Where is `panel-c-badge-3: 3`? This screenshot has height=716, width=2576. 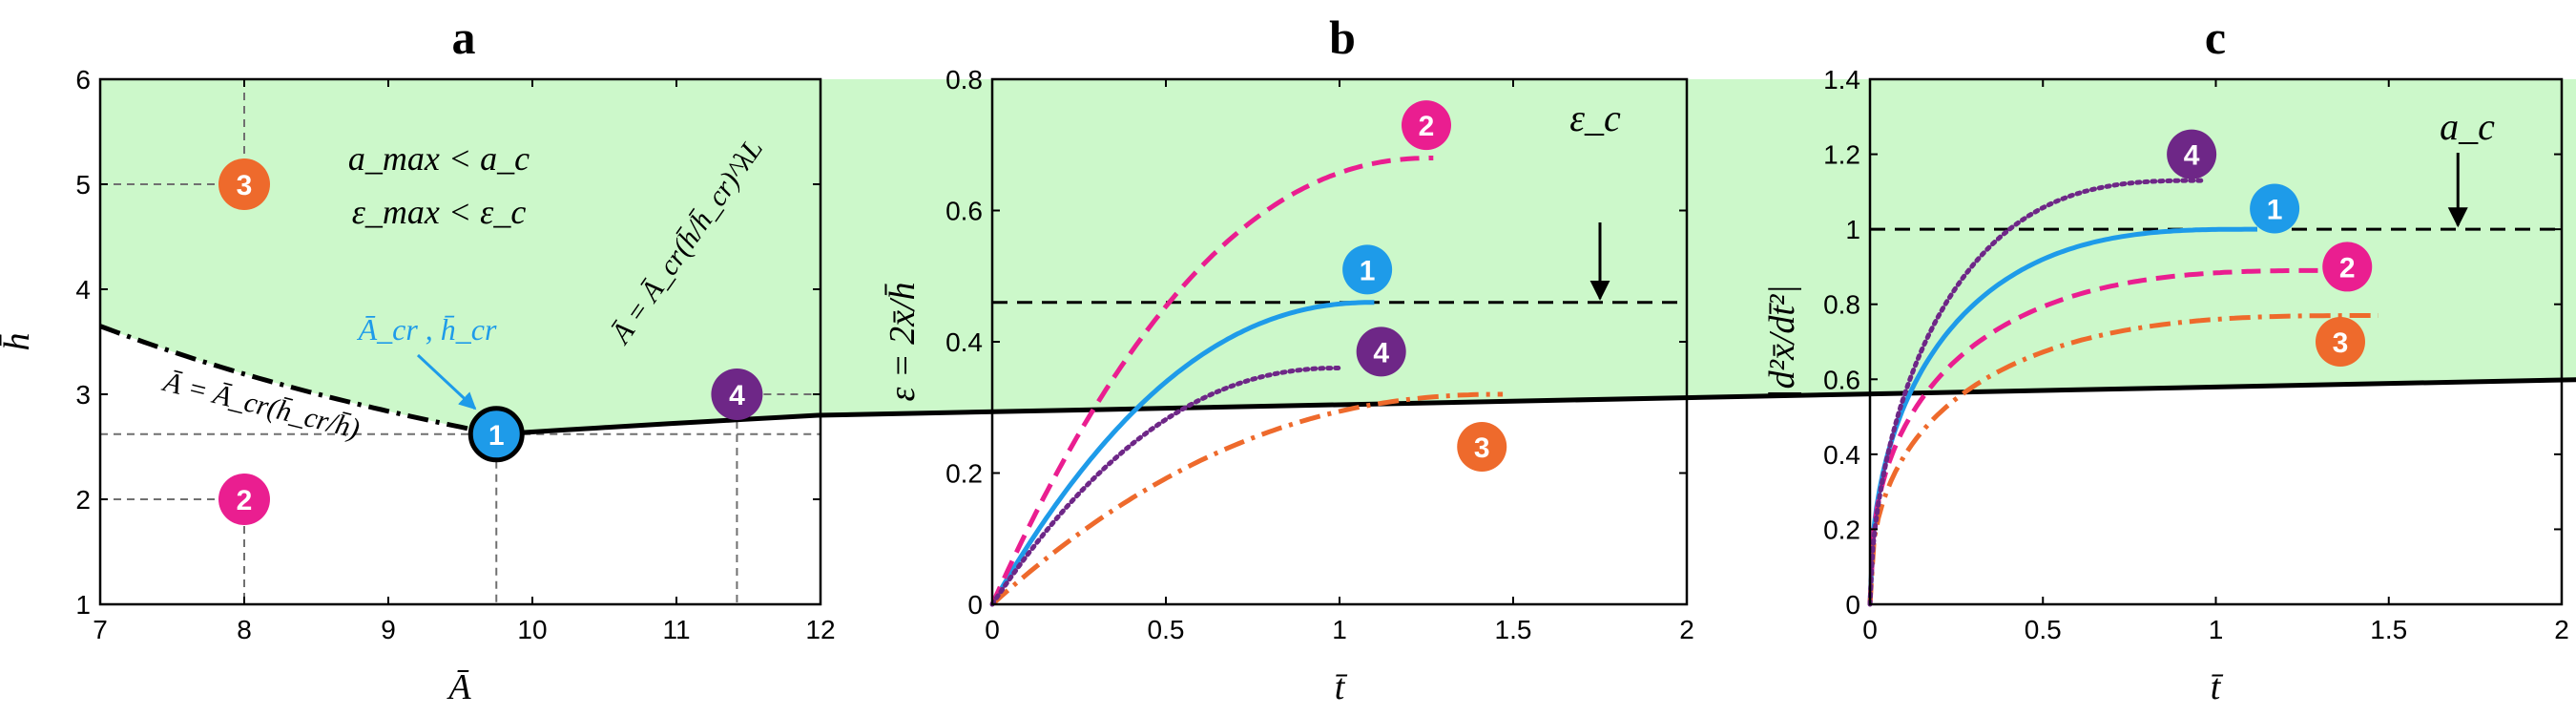
panel-c-badge-3: 3 is located at coordinates (2340, 342).